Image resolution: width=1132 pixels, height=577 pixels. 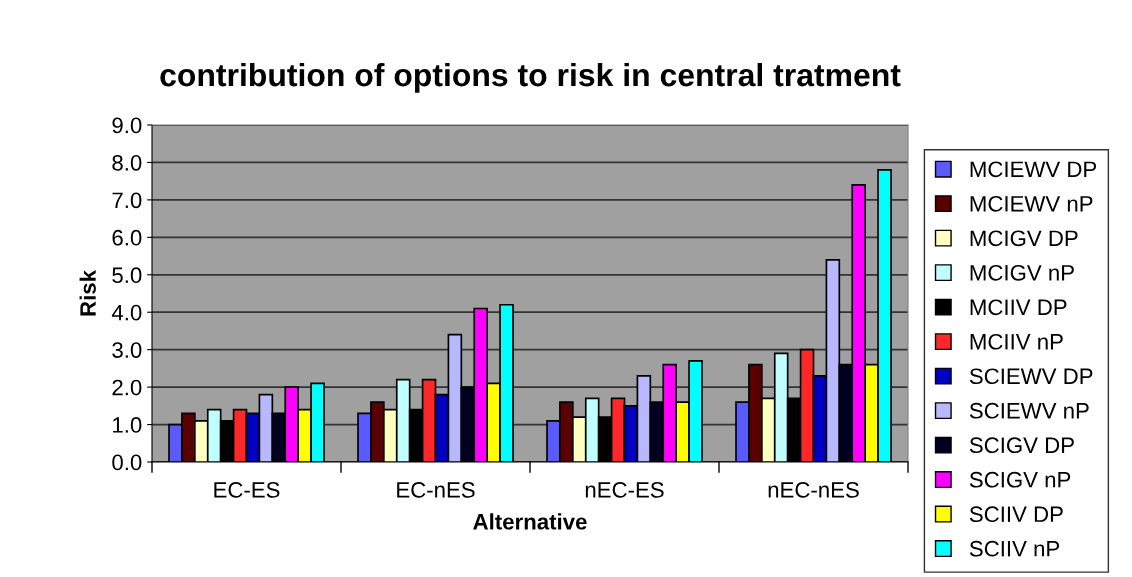 I want to click on x-axis-title: Alternative, so click(x=530, y=521).